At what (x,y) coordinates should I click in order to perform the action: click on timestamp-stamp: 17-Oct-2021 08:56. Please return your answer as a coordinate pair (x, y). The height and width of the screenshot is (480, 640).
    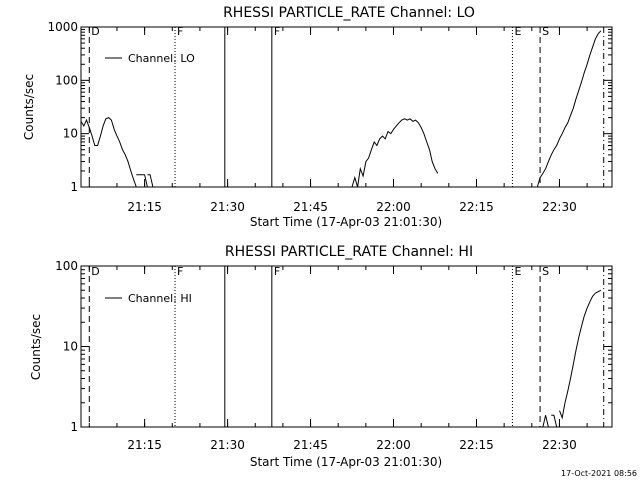
    Looking at the image, I should click on (599, 473).